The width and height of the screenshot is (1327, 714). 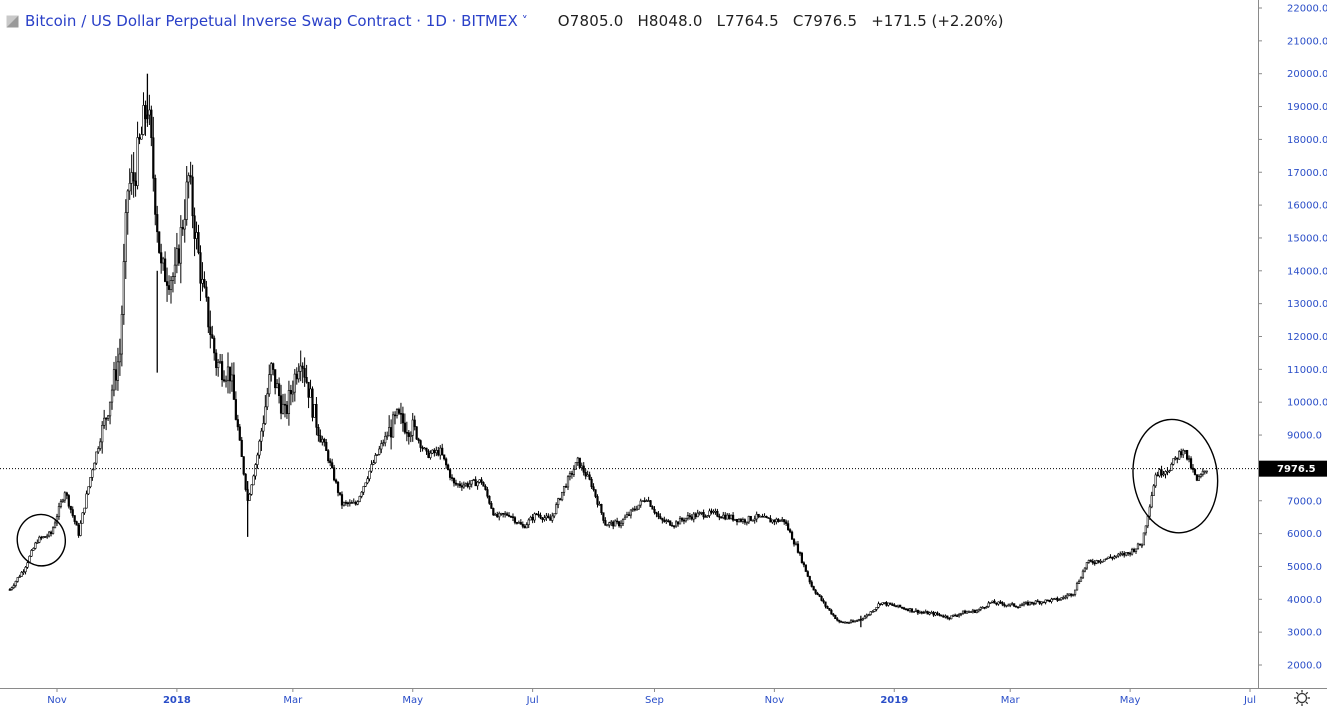 I want to click on y-tick-label: 20000.0, so click(x=1307, y=74).